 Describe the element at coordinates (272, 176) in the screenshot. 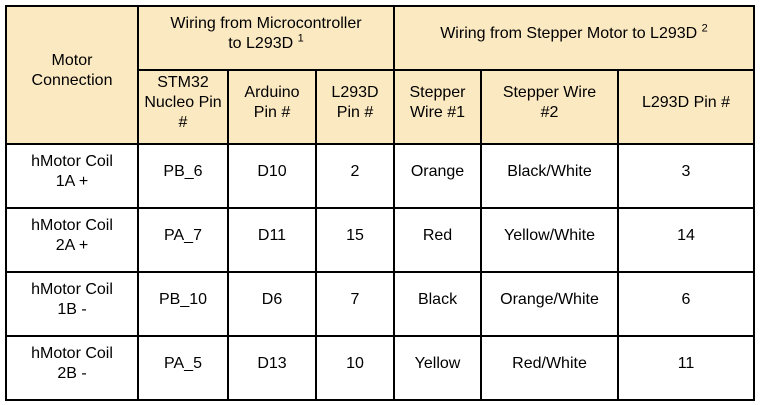

I see `cell-arduino-pin: D10` at that location.